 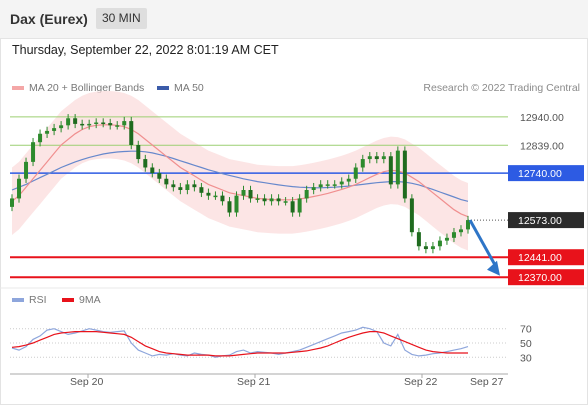 I want to click on header-bar: Dax (Eurex) 30 MIN, so click(x=294, y=19).